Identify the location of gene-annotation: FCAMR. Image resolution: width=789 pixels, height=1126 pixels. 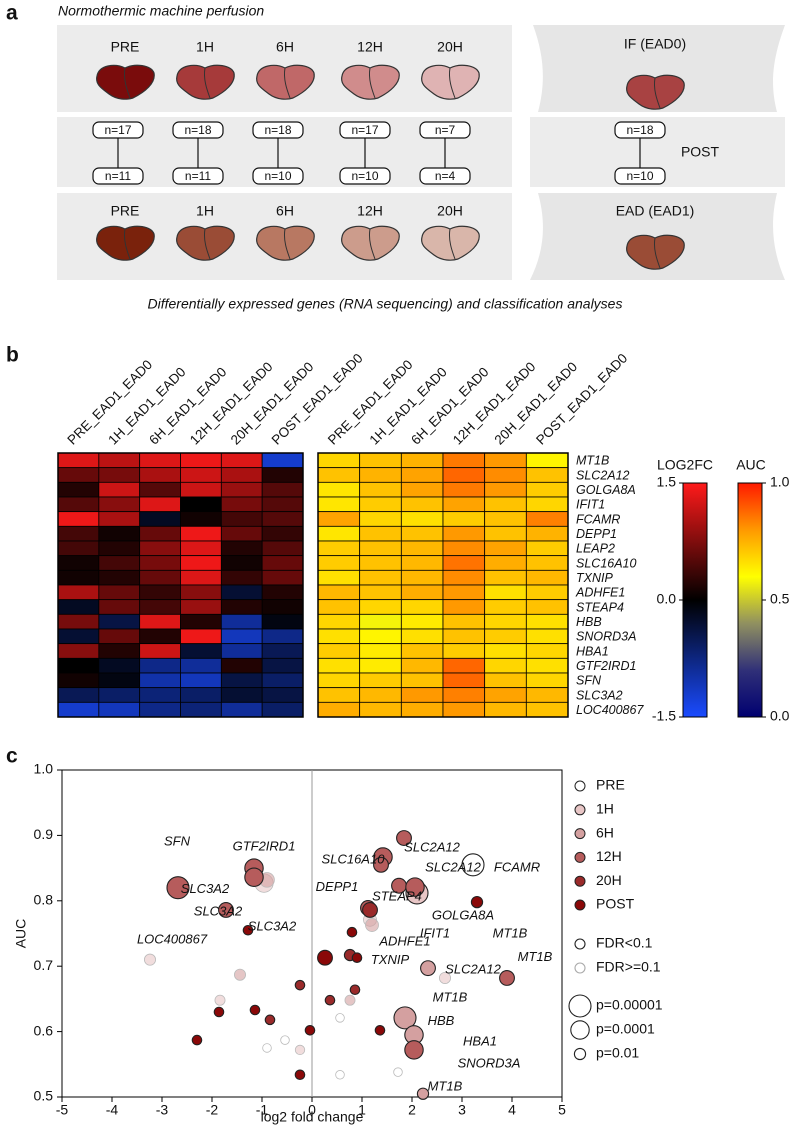
(517, 867).